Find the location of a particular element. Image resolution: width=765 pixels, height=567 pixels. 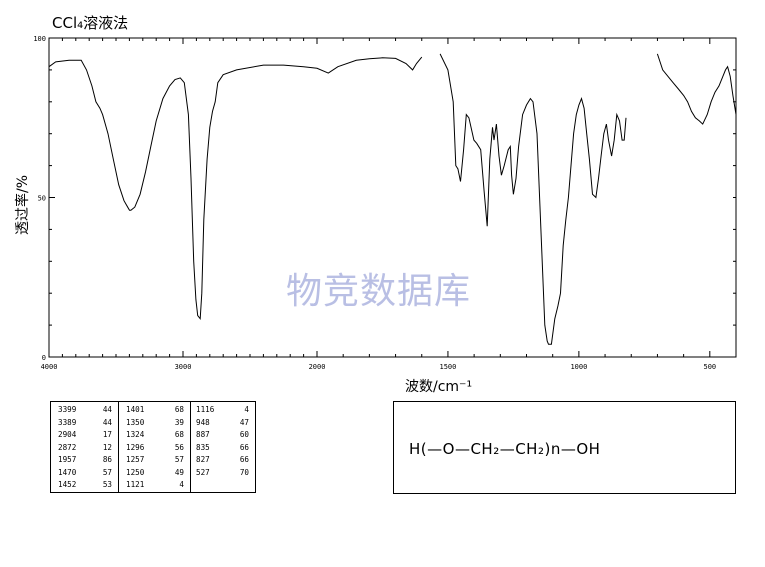

structure-box: H(—O—CH₂—CH₂)n—OH is located at coordinates (564, 447).